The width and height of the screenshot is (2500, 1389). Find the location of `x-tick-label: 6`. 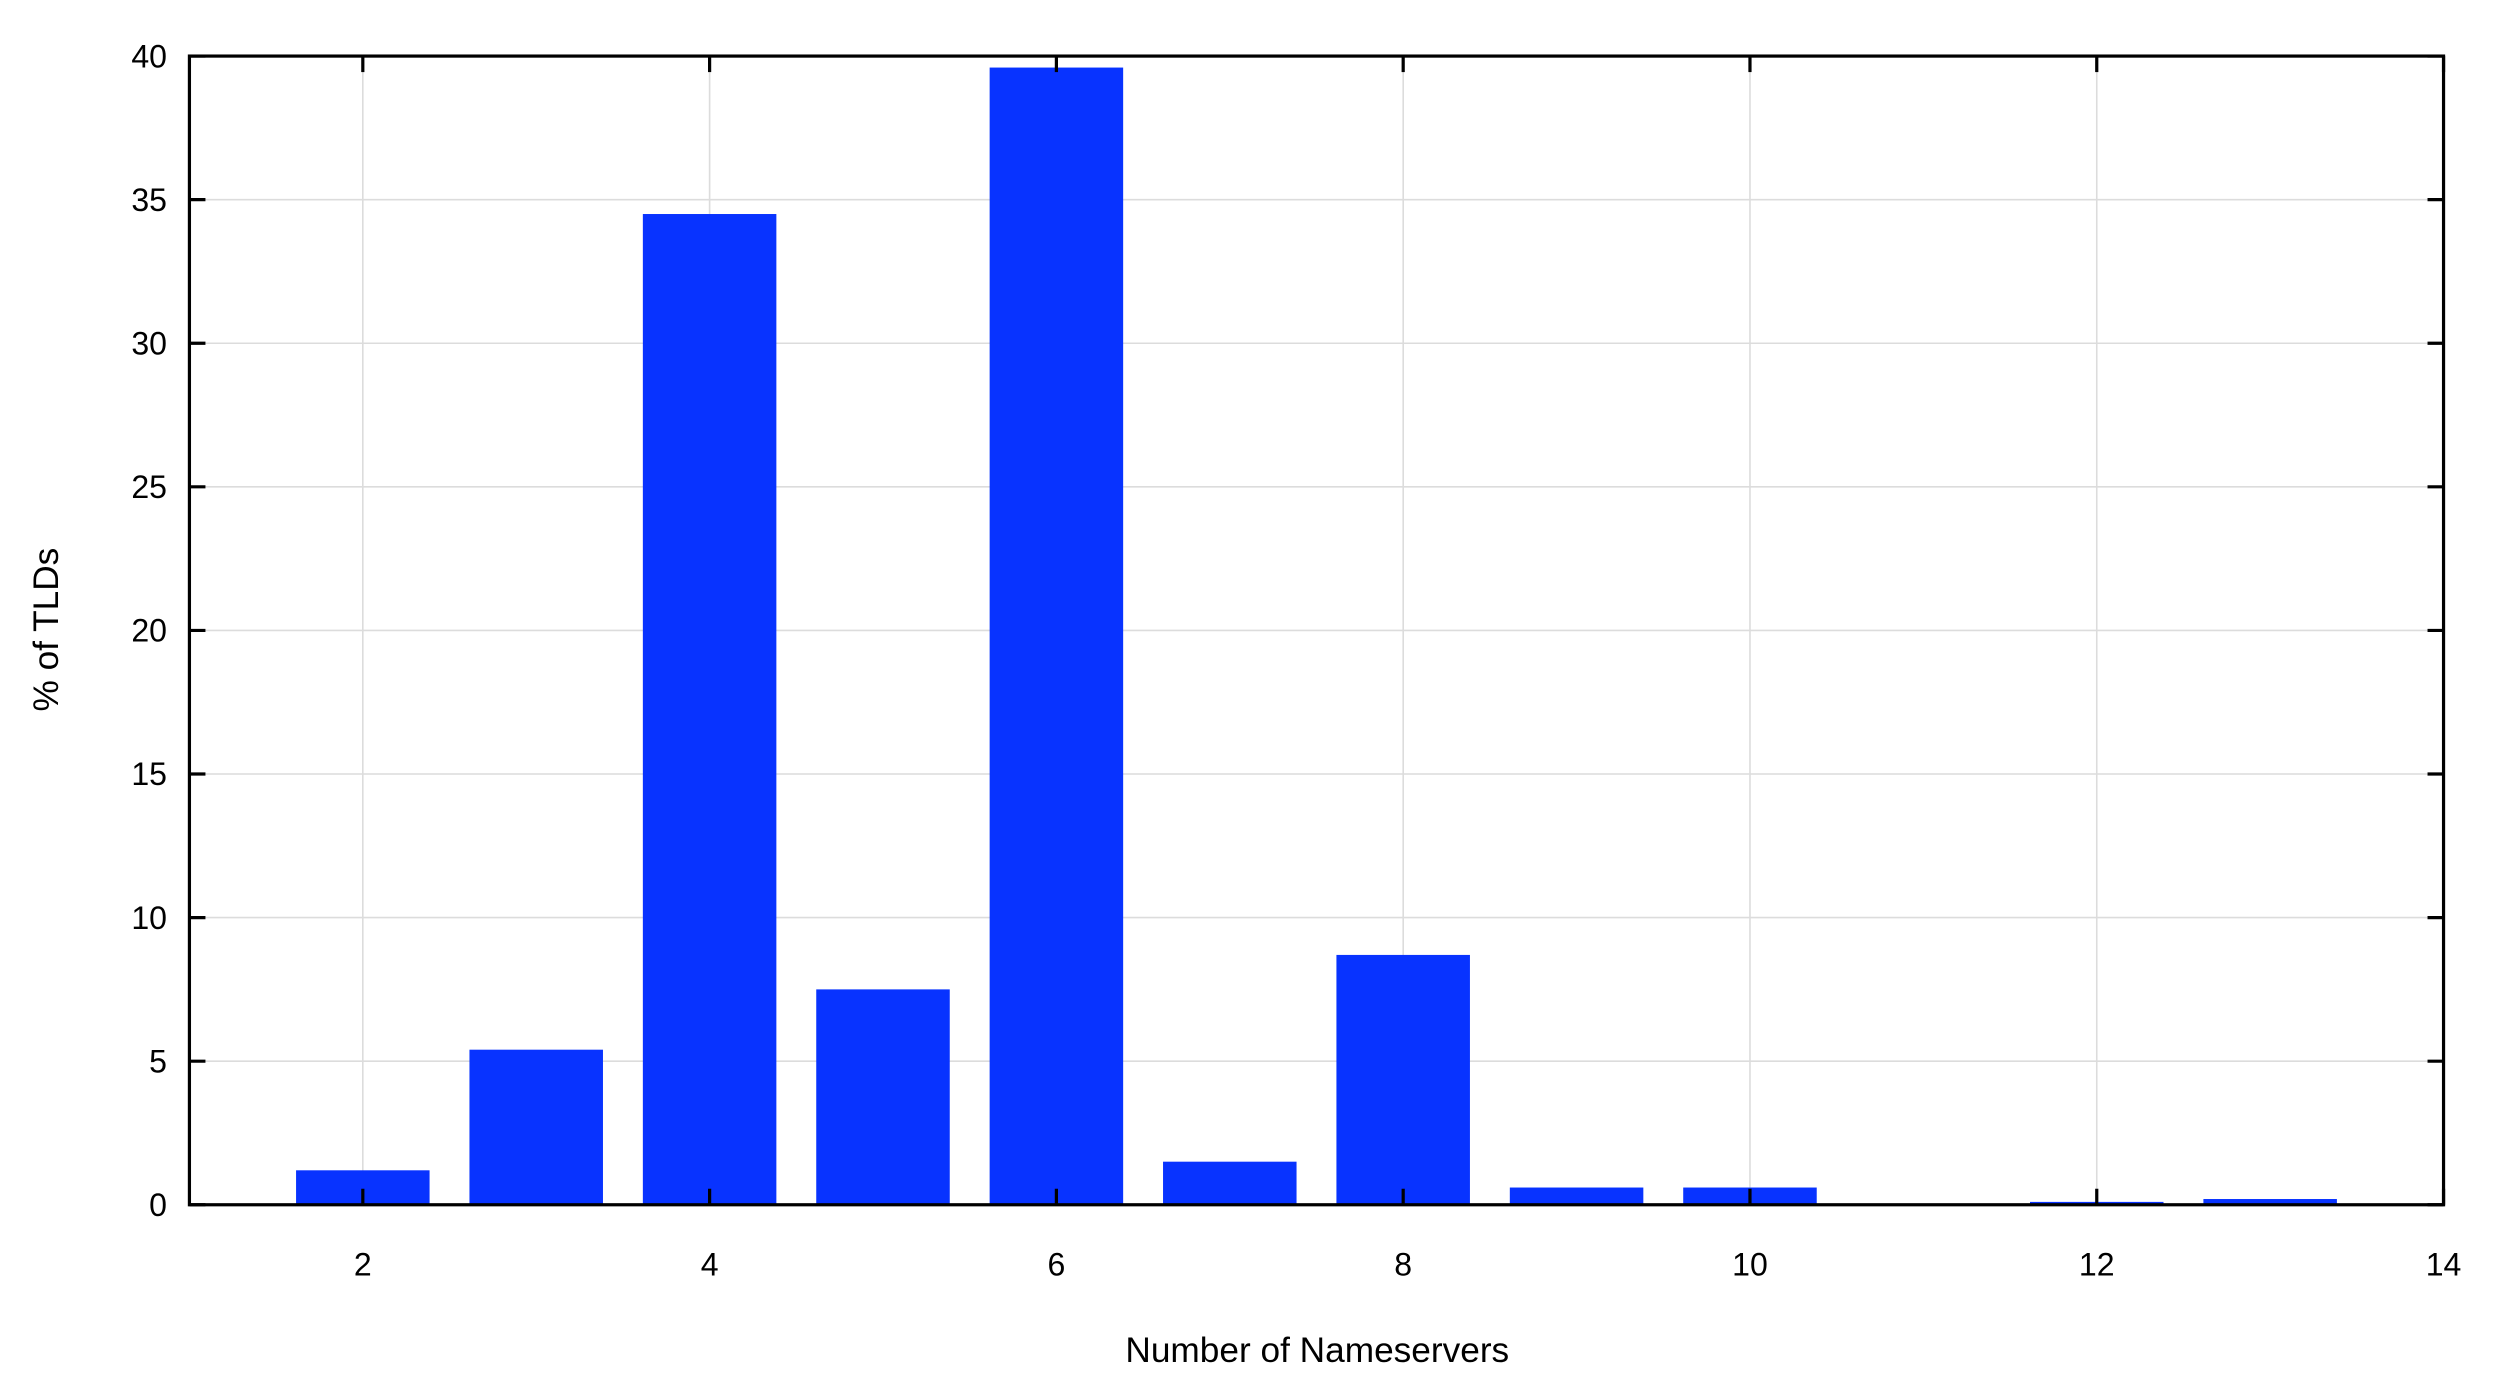

x-tick-label: 6 is located at coordinates (1056, 1264).